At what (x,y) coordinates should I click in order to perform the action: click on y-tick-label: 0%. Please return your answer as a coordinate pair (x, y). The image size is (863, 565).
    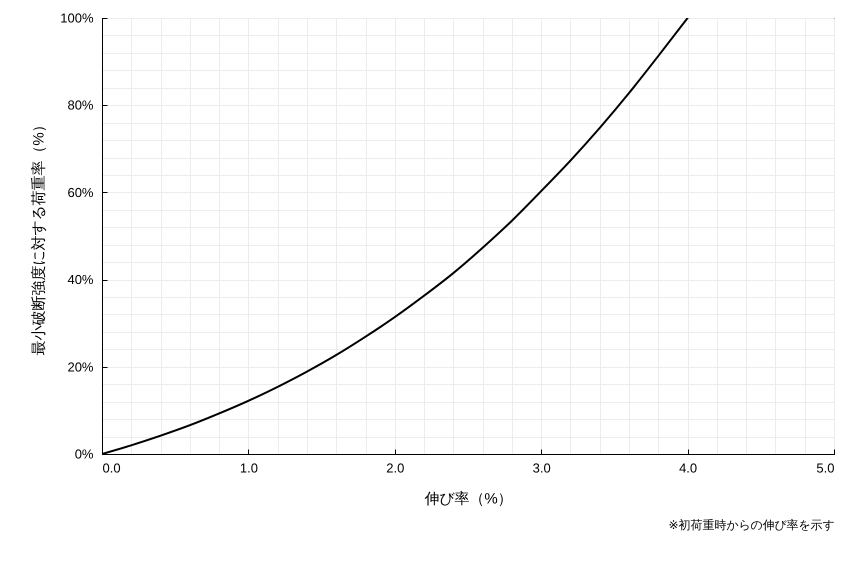
    Looking at the image, I should click on (84, 454).